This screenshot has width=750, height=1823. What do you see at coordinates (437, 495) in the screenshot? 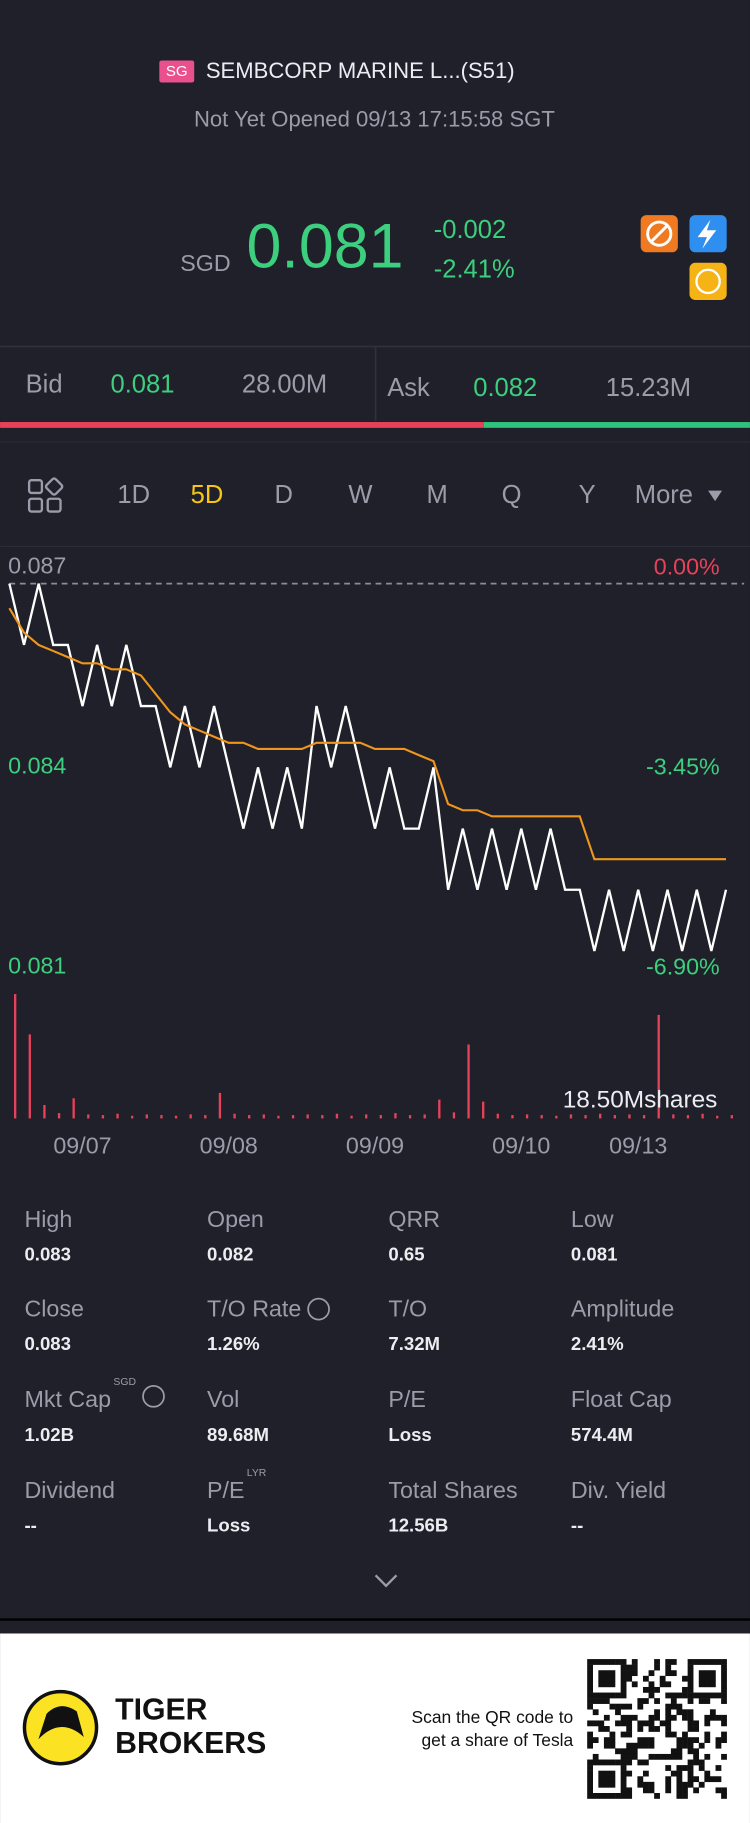
I see `tab: M` at bounding box center [437, 495].